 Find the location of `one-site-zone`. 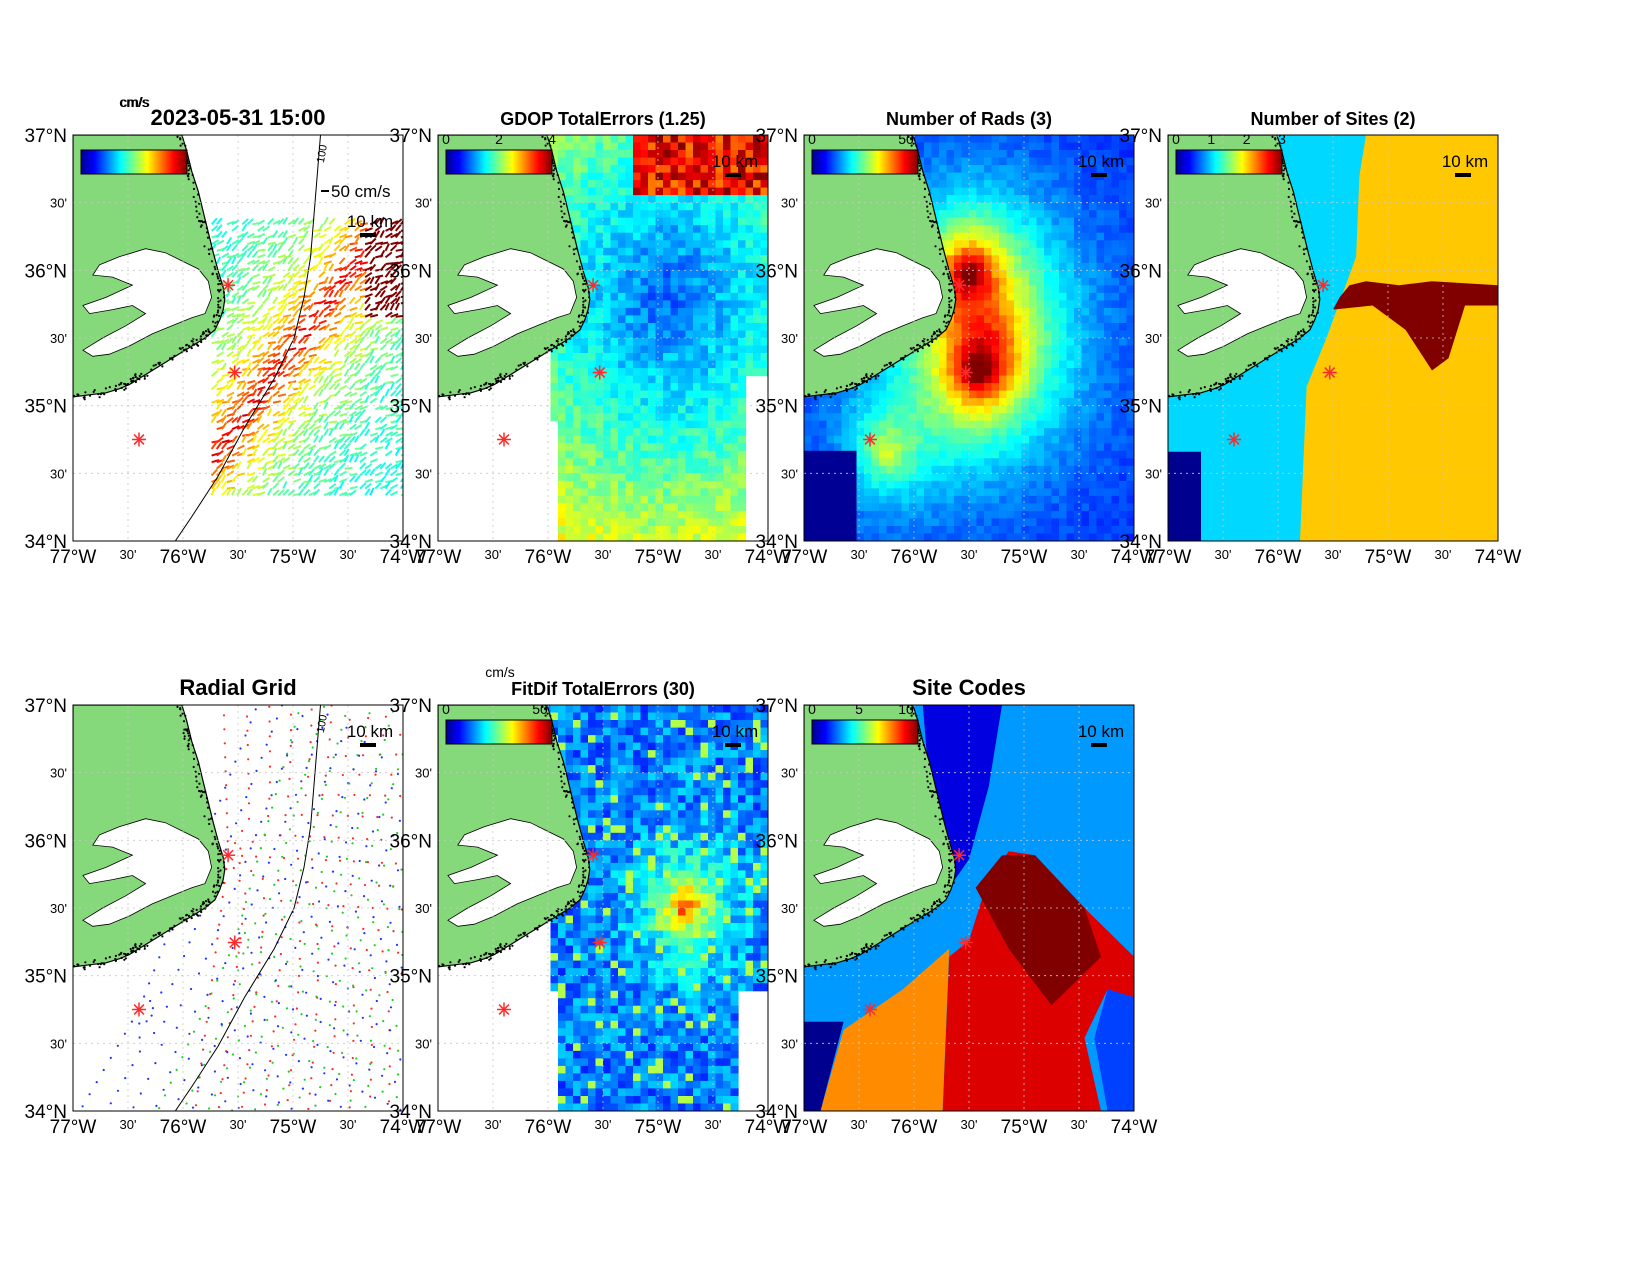

one-site-zone is located at coordinates (1184, 496).